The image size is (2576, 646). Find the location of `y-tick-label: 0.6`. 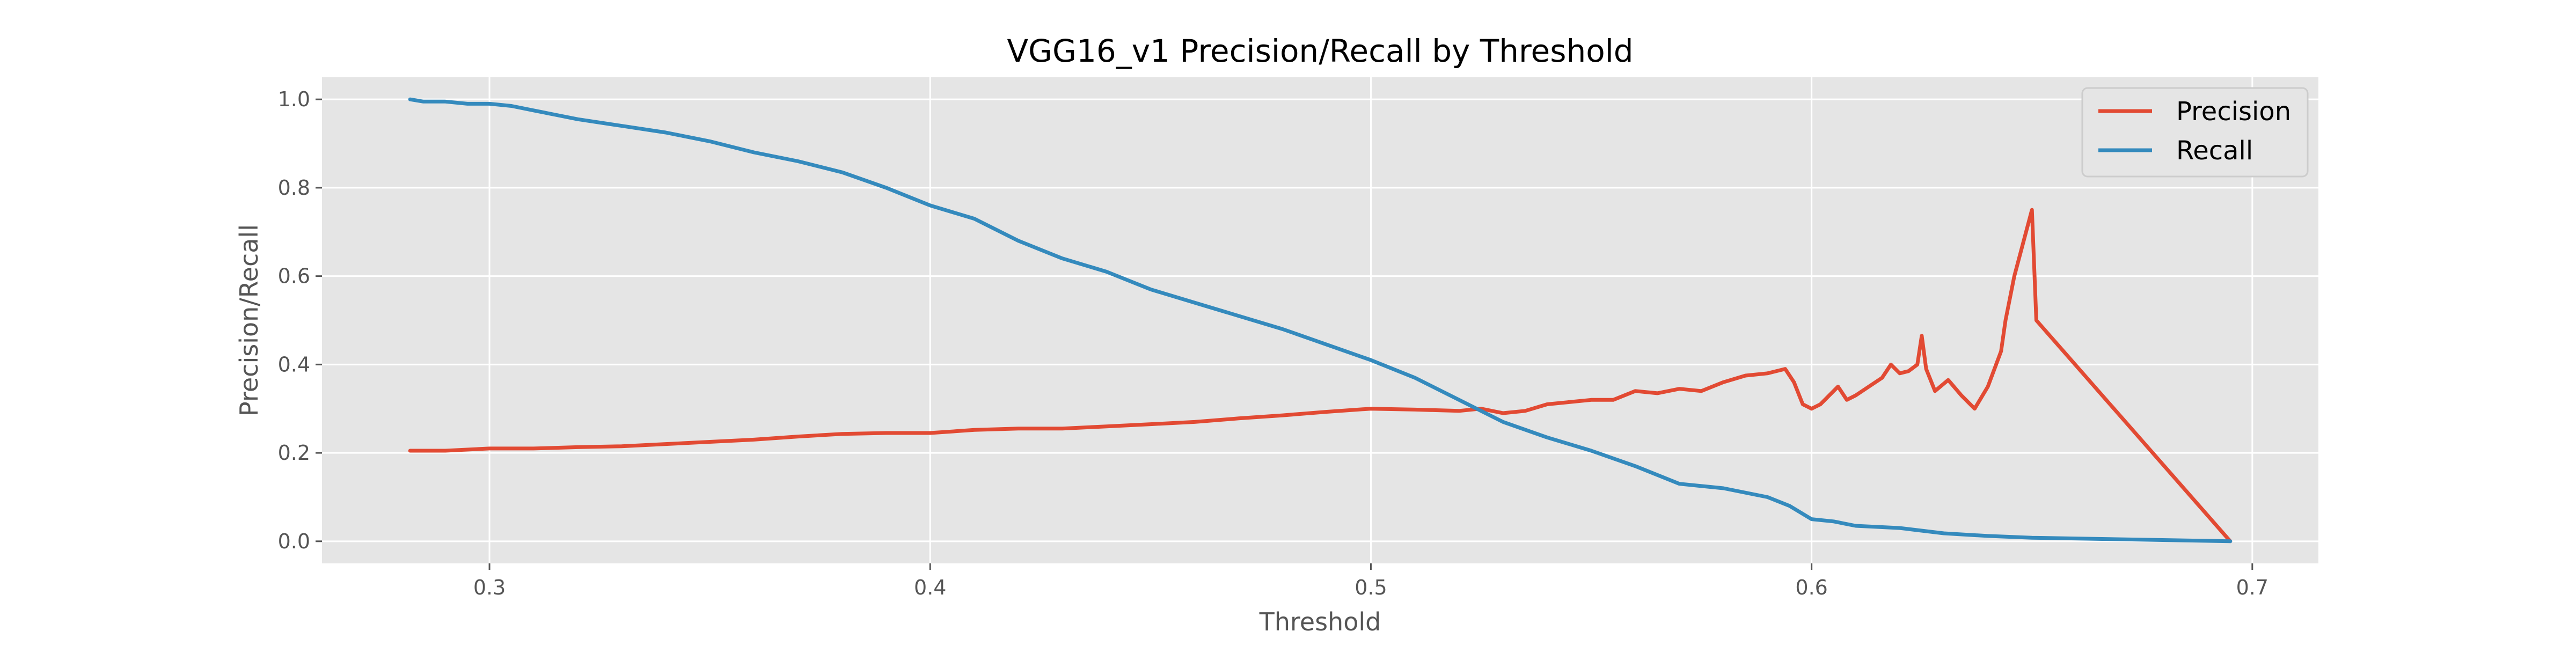

y-tick-label: 0.6 is located at coordinates (294, 277).